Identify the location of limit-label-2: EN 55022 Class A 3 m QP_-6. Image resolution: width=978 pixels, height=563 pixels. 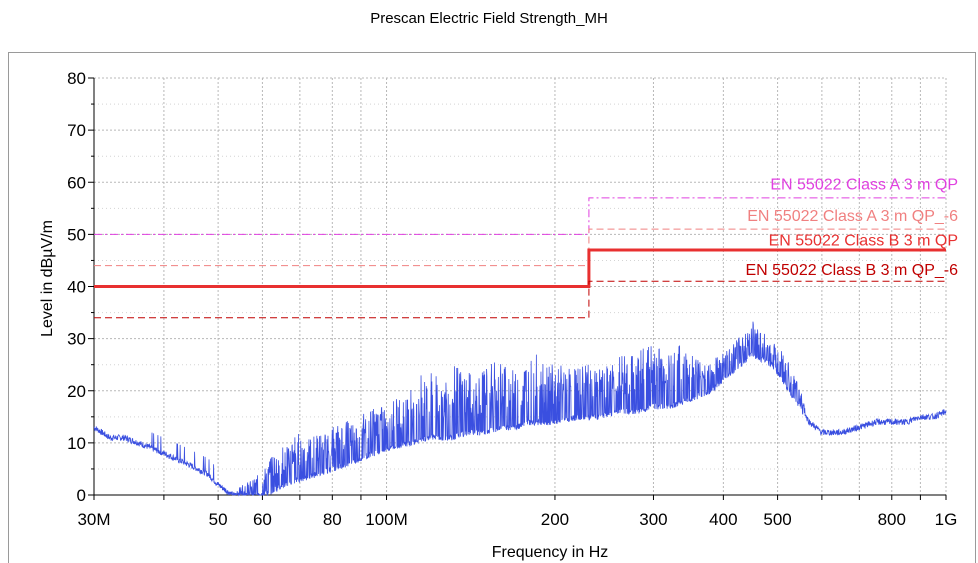
(852, 216).